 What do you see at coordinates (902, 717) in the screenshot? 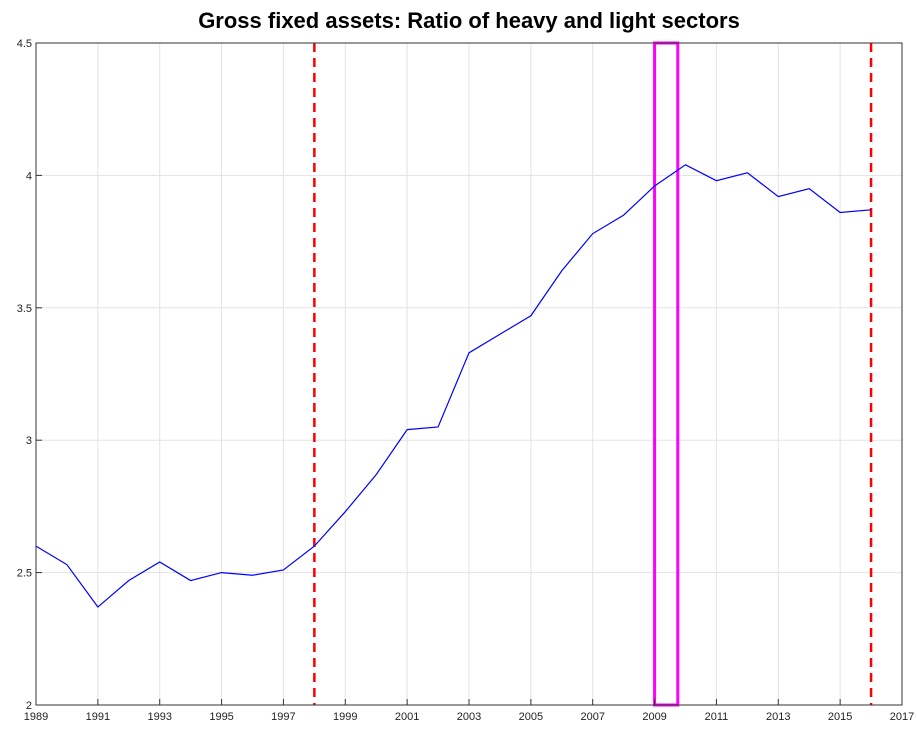
I see `x-tick-label: 2017` at bounding box center [902, 717].